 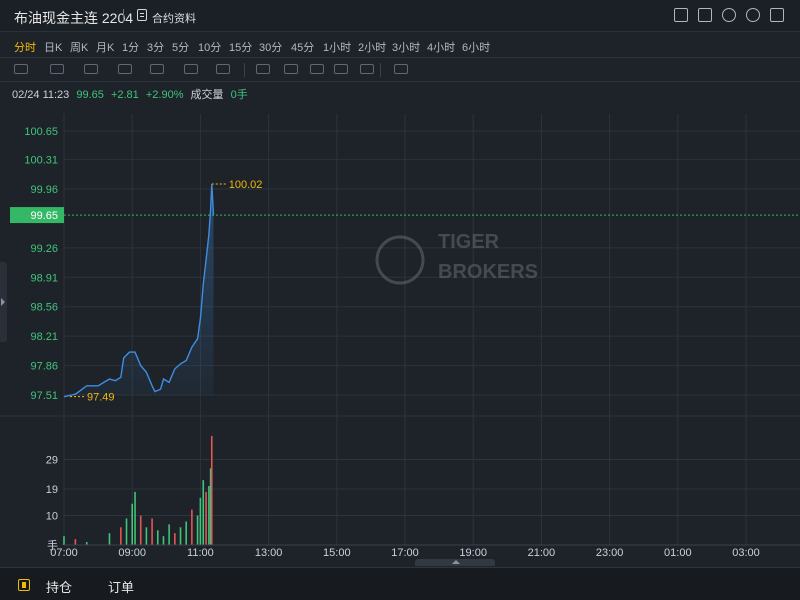 What do you see at coordinates (777, 15) in the screenshot?
I see `fullscreen-icon` at bounding box center [777, 15].